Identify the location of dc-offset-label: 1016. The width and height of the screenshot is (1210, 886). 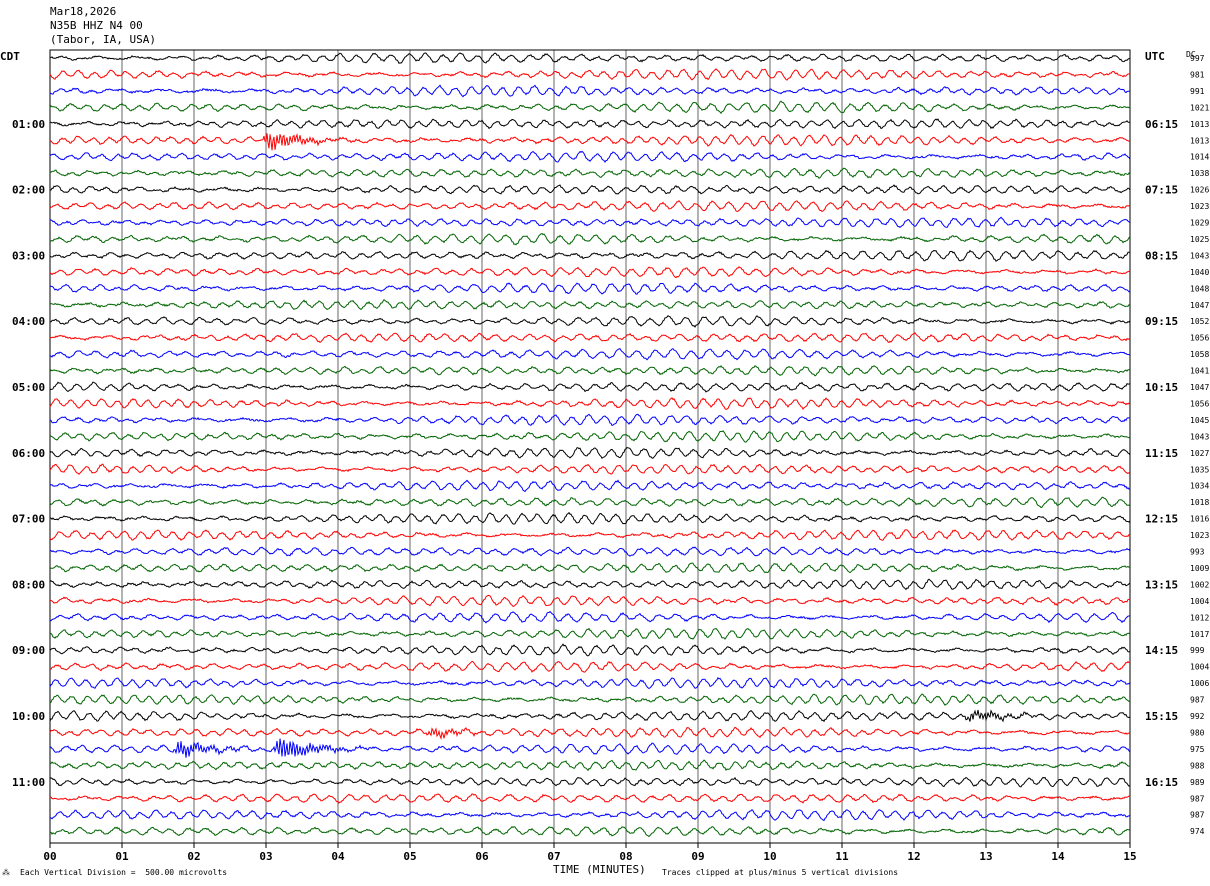
(1199, 519).